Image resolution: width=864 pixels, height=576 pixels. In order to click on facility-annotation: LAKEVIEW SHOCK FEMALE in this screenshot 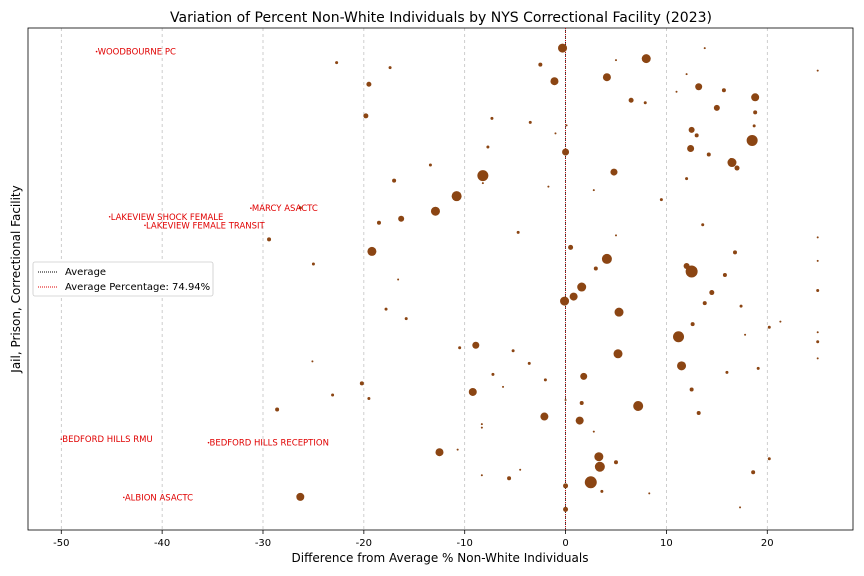, I will do `click(167, 218)`.